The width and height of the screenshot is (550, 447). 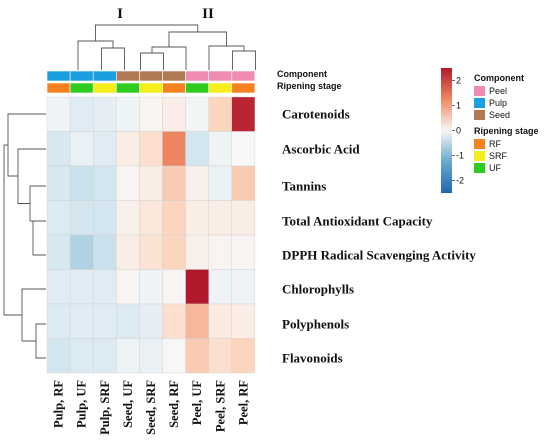 I want to click on column-label: Pulp, UF, so click(x=82, y=404).